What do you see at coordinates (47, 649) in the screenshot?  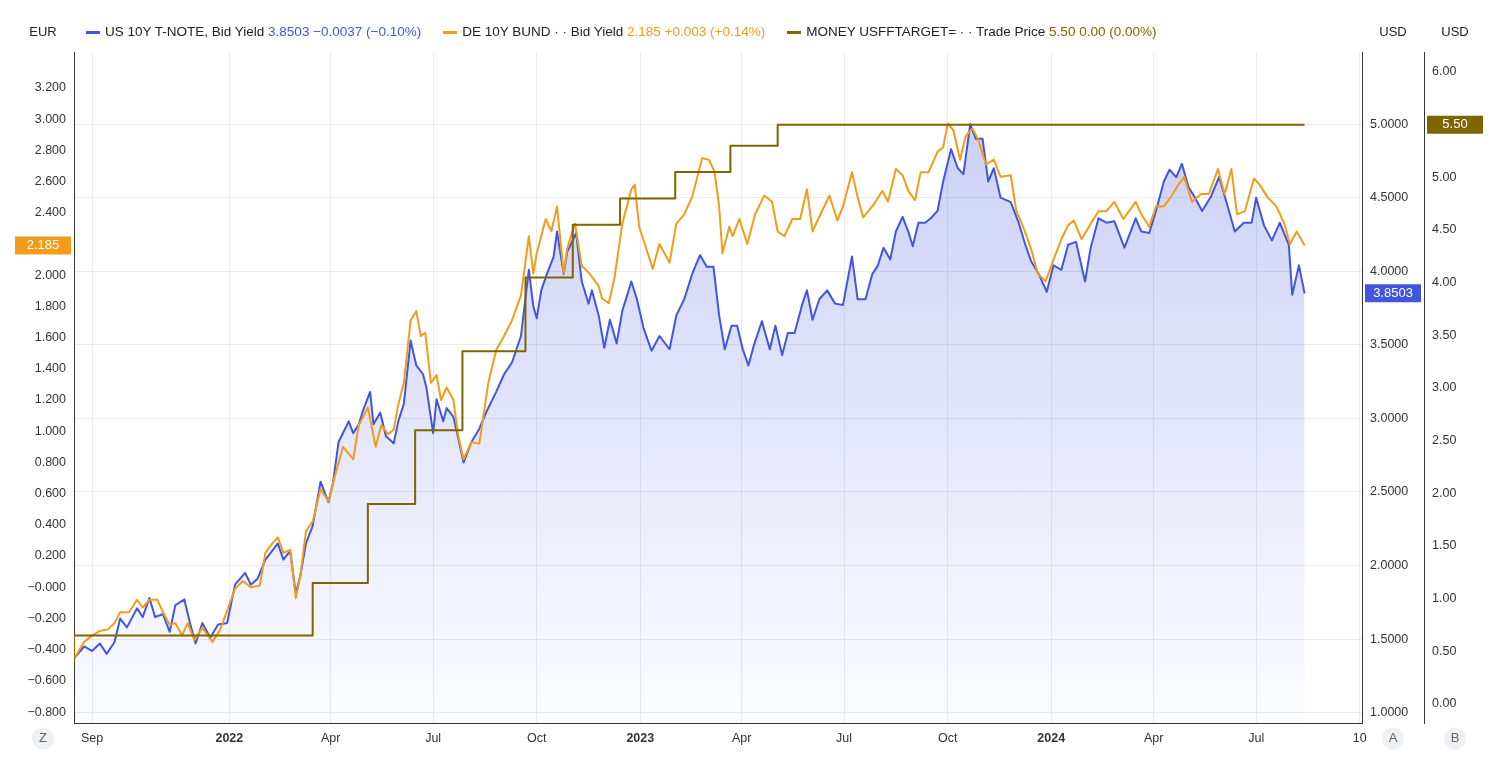 I see `y-tick-label: −0.400` at bounding box center [47, 649].